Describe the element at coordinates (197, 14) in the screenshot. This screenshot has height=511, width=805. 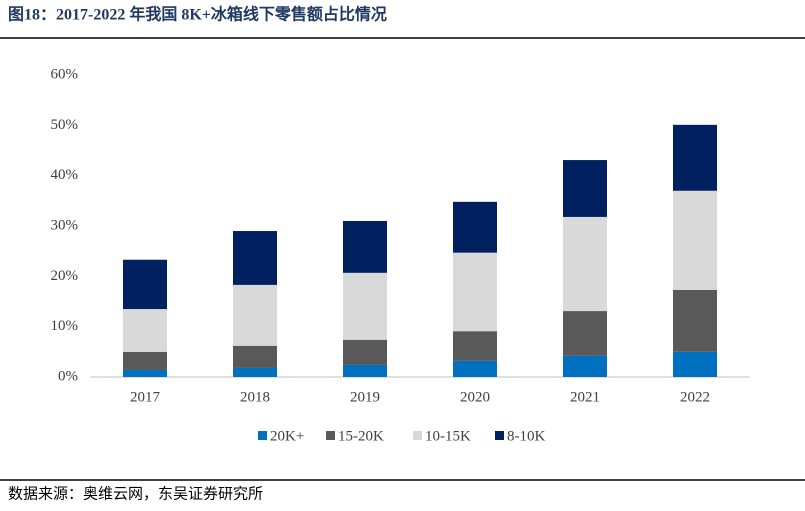
I see `chart-title: 图18：2017-2022 年我国 8K+冰箱线下零售额占比情况` at that location.